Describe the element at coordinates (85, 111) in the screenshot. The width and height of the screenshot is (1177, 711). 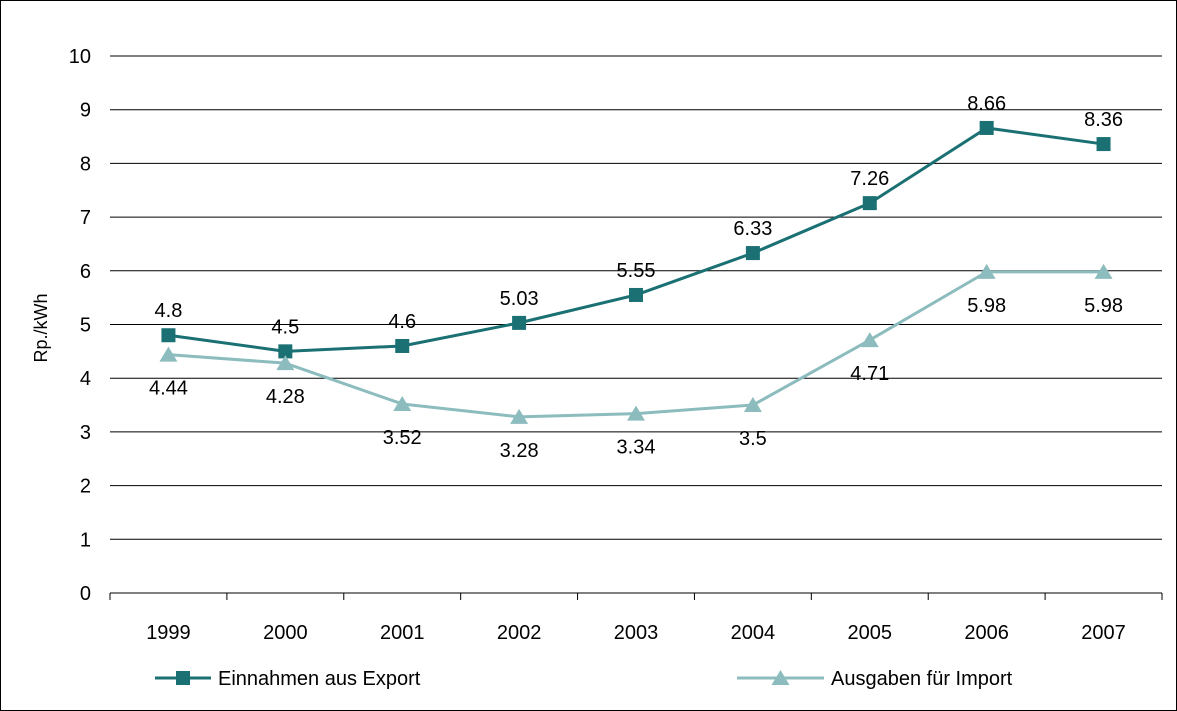
I see `y-tick-label-9: 9` at that location.